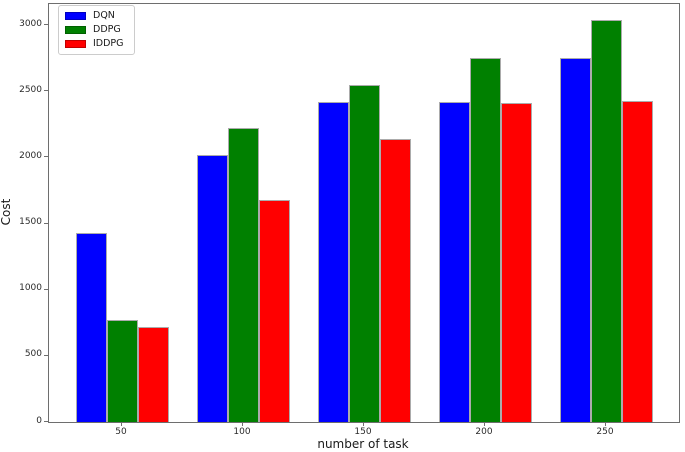 This screenshot has width=685, height=452. I want to click on y-tick-label-500: 500, so click(33, 354).